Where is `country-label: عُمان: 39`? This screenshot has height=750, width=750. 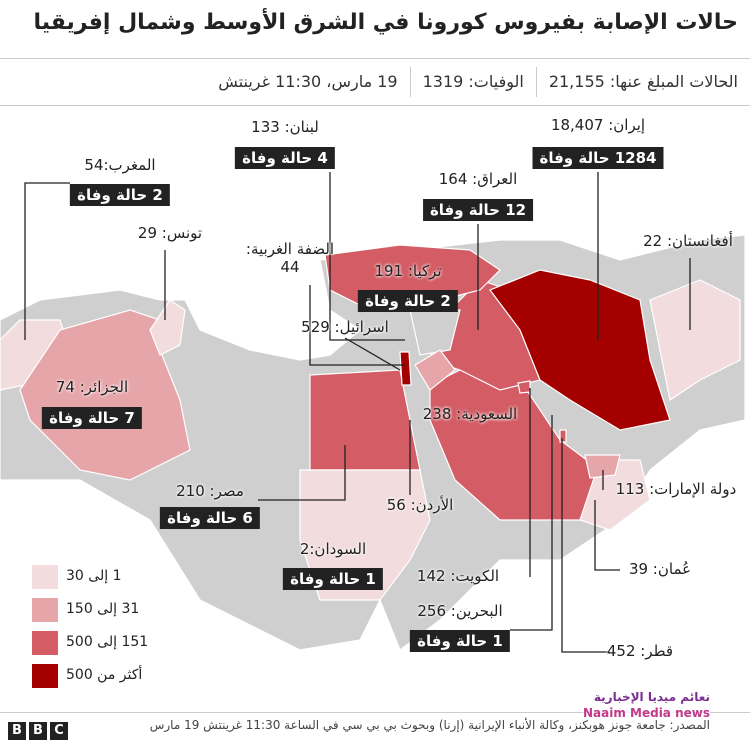
country-label: عُمان: 39 is located at coordinates (660, 569).